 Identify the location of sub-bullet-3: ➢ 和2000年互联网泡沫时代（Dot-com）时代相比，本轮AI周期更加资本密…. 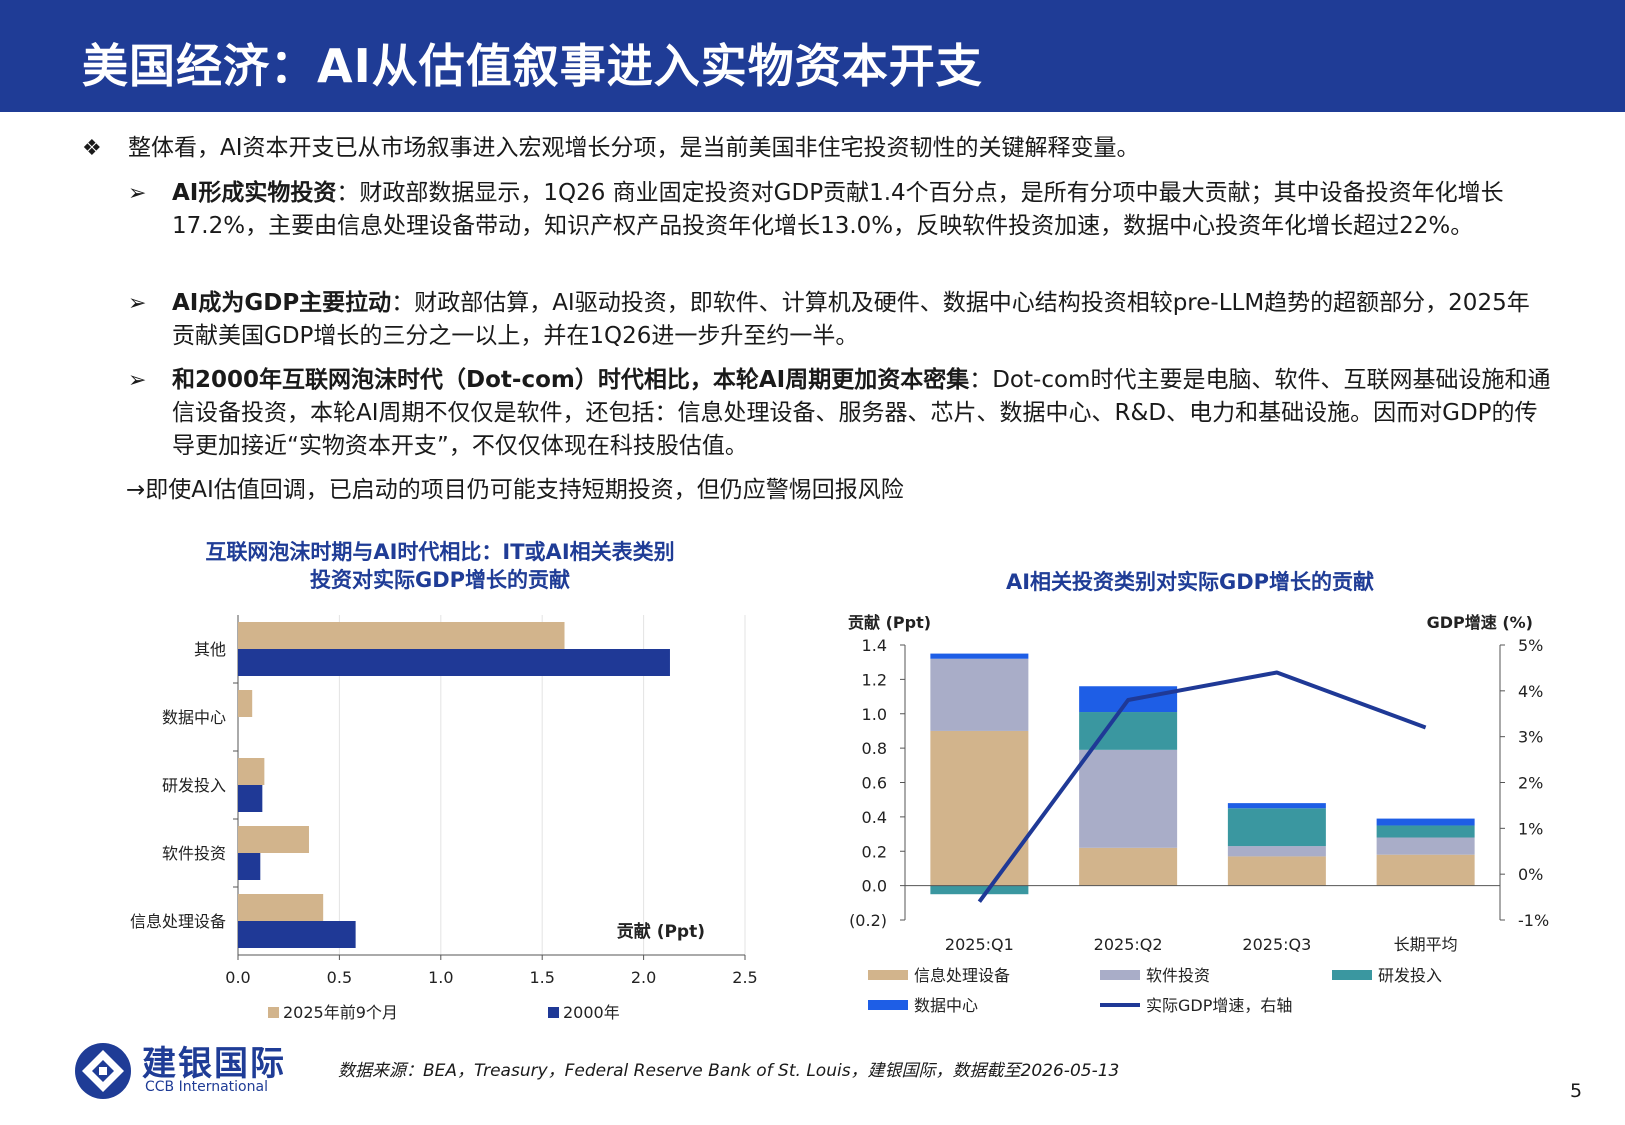
(840, 413).